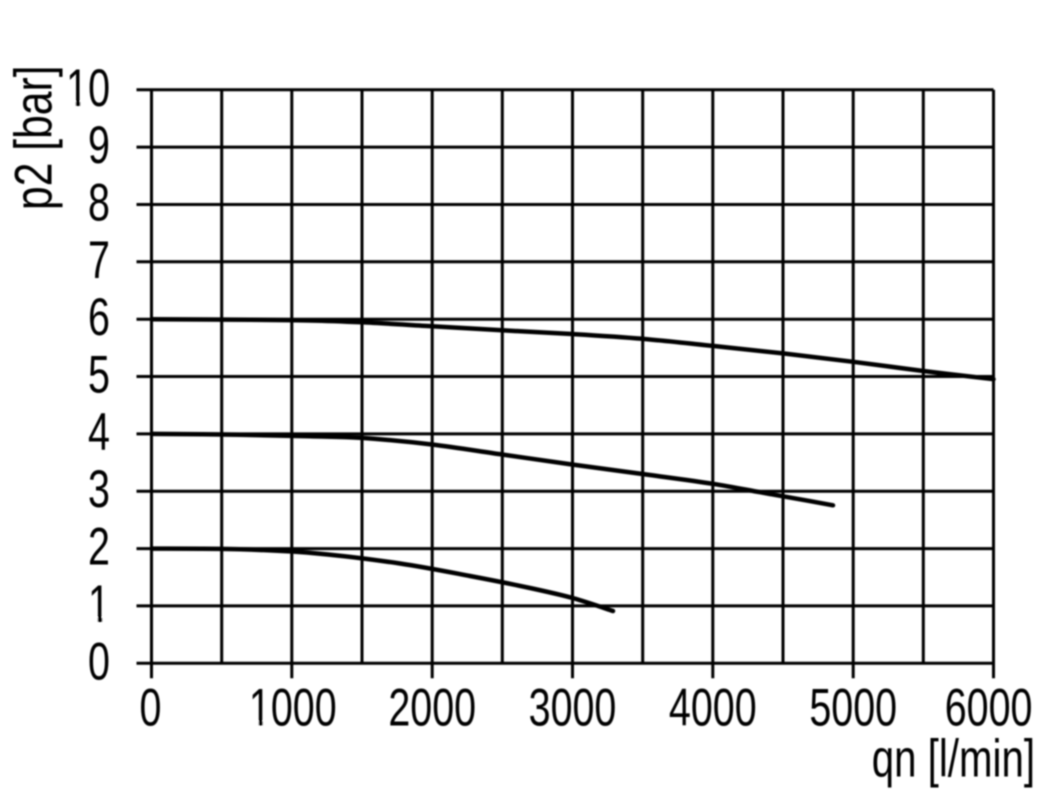 The image size is (1051, 803). Describe the element at coordinates (853, 707) in the screenshot. I see `svg-text: 5000` at that location.